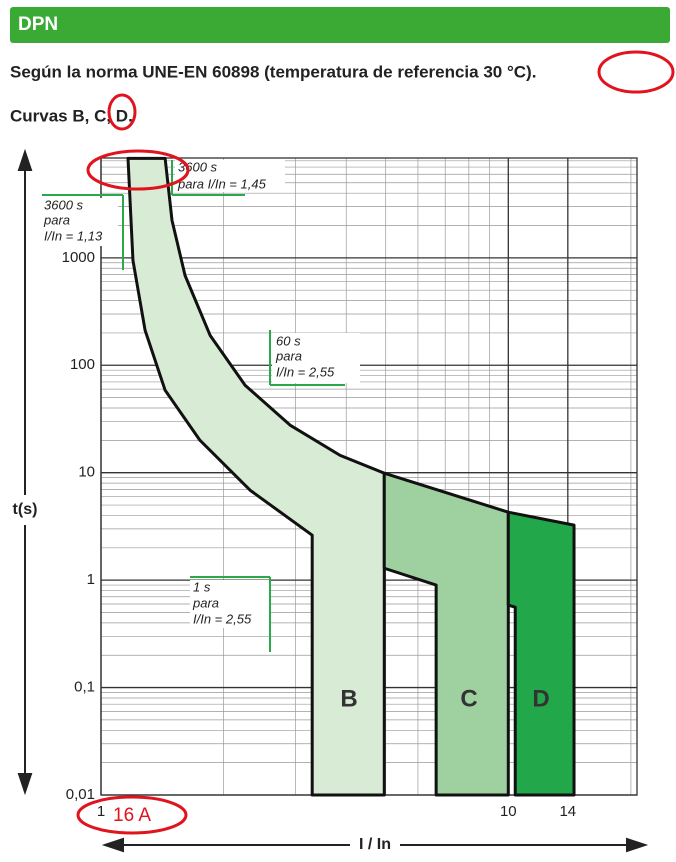 This screenshot has width=676, height=862. I want to click on handwritten-note: 16 A, so click(132, 815).